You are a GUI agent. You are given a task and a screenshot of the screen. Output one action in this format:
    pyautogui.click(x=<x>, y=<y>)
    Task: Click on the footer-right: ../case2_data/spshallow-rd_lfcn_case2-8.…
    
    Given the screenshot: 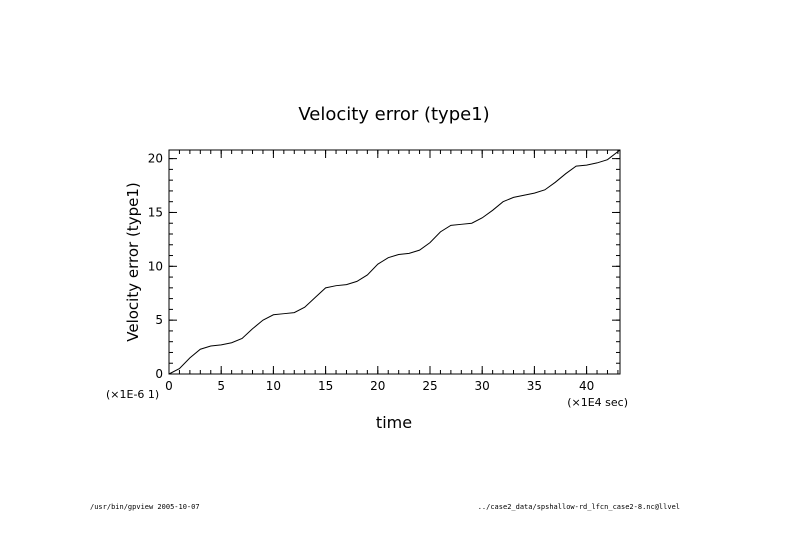 What is the action you would take?
    pyautogui.click(x=579, y=507)
    